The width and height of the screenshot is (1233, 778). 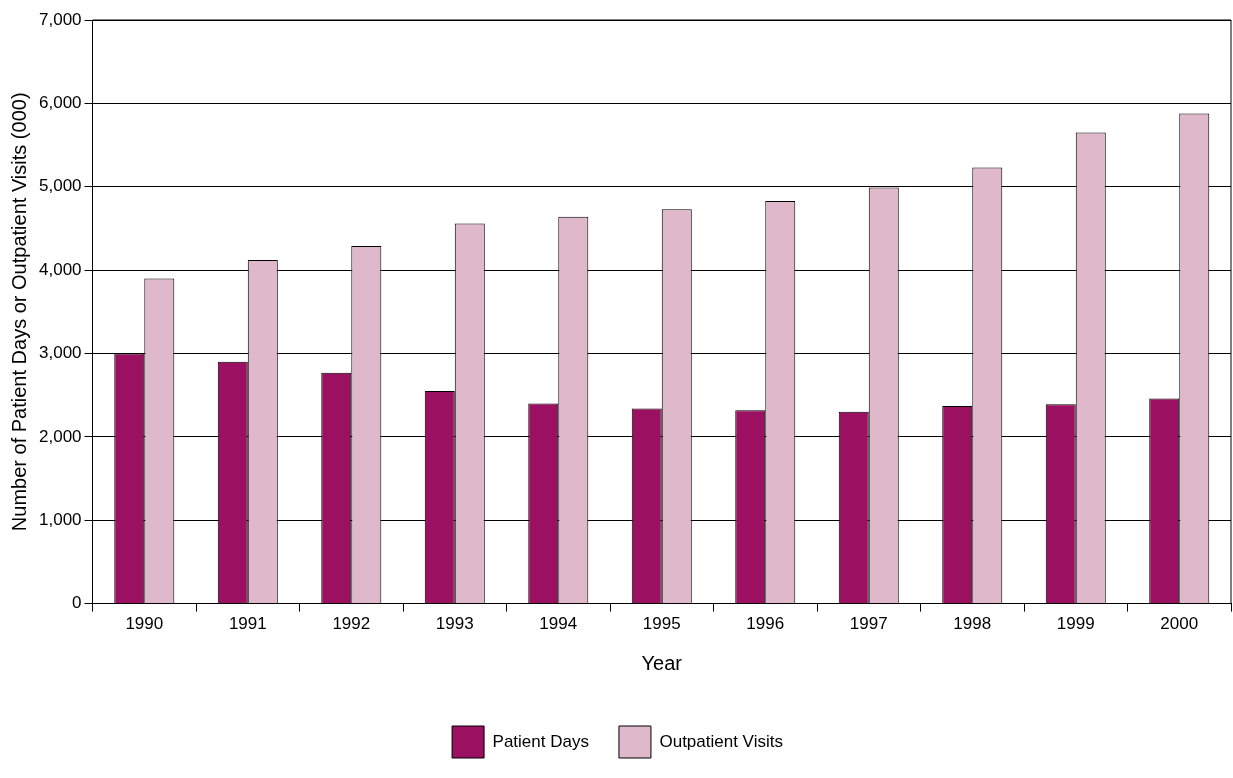 I want to click on x-tick-label: 1990, so click(x=144, y=624).